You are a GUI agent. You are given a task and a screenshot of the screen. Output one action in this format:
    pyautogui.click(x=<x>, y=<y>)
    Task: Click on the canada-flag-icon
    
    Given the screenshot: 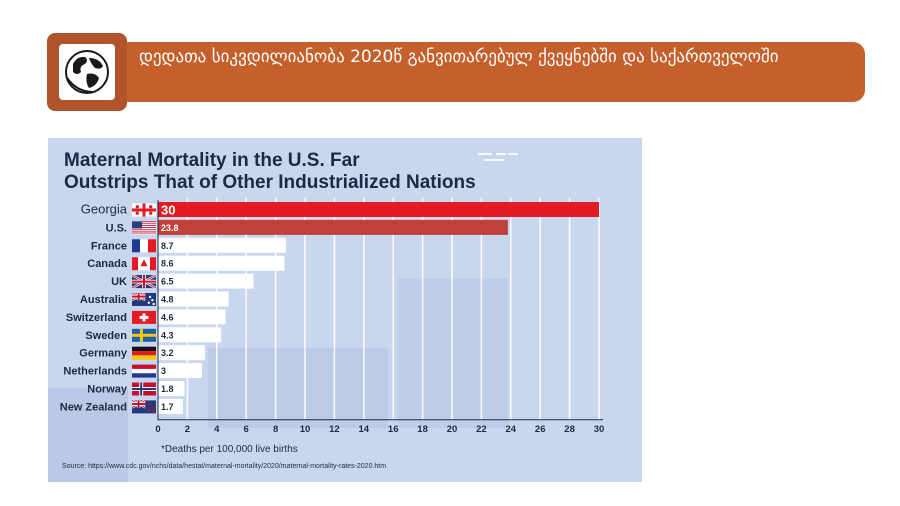 What is the action you would take?
    pyautogui.click(x=144, y=264)
    